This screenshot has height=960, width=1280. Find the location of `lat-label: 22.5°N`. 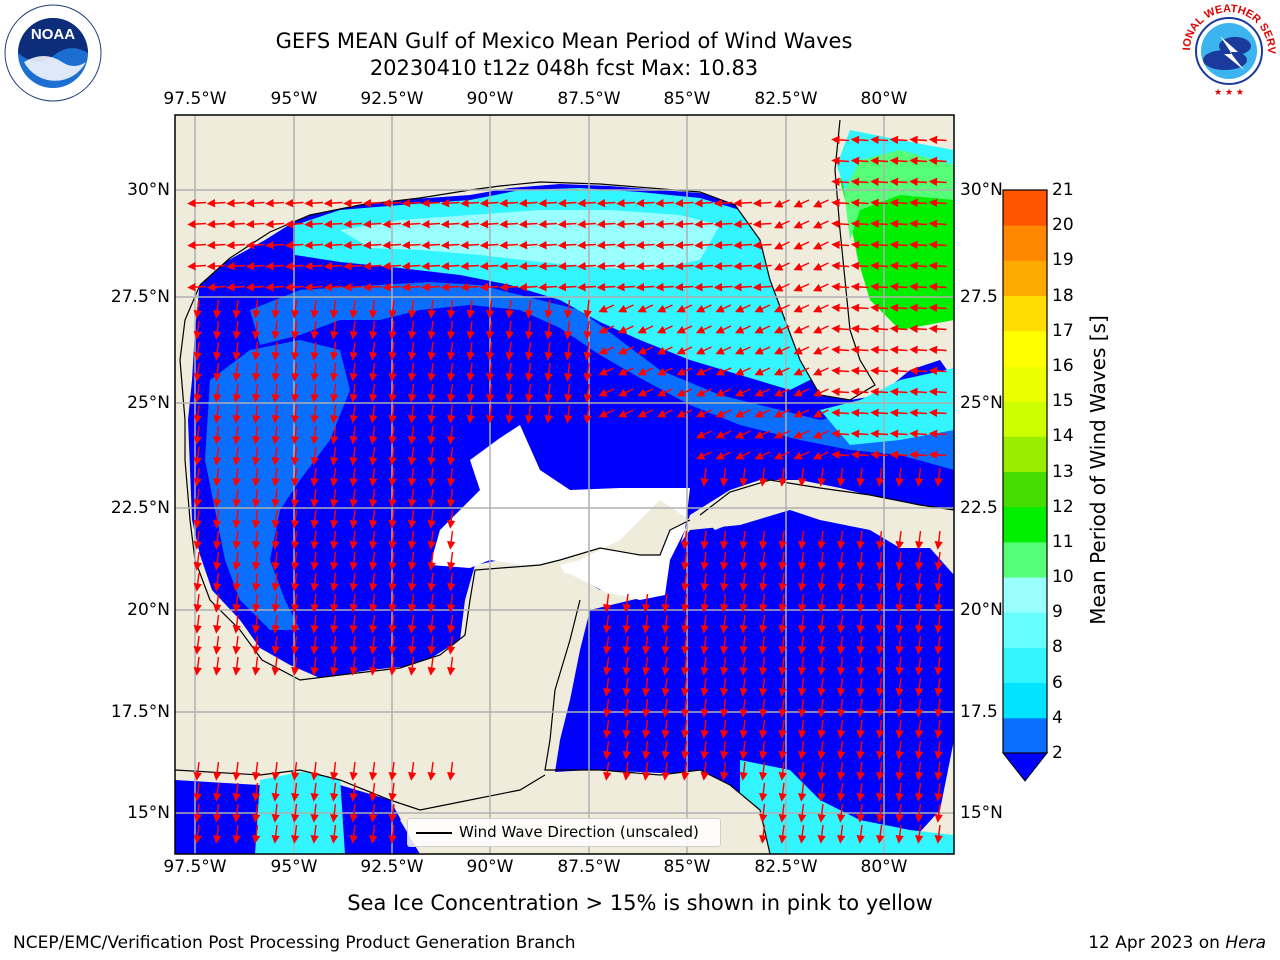

lat-label: 22.5°N is located at coordinates (140, 508).